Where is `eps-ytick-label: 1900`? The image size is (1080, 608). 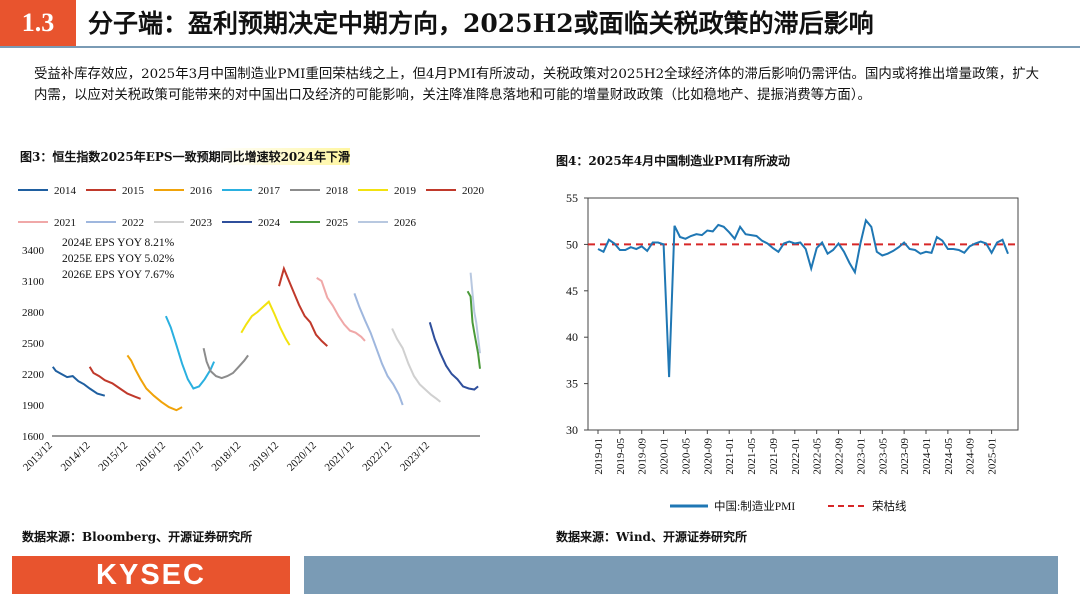 eps-ytick-label: 1900 is located at coordinates (33, 406).